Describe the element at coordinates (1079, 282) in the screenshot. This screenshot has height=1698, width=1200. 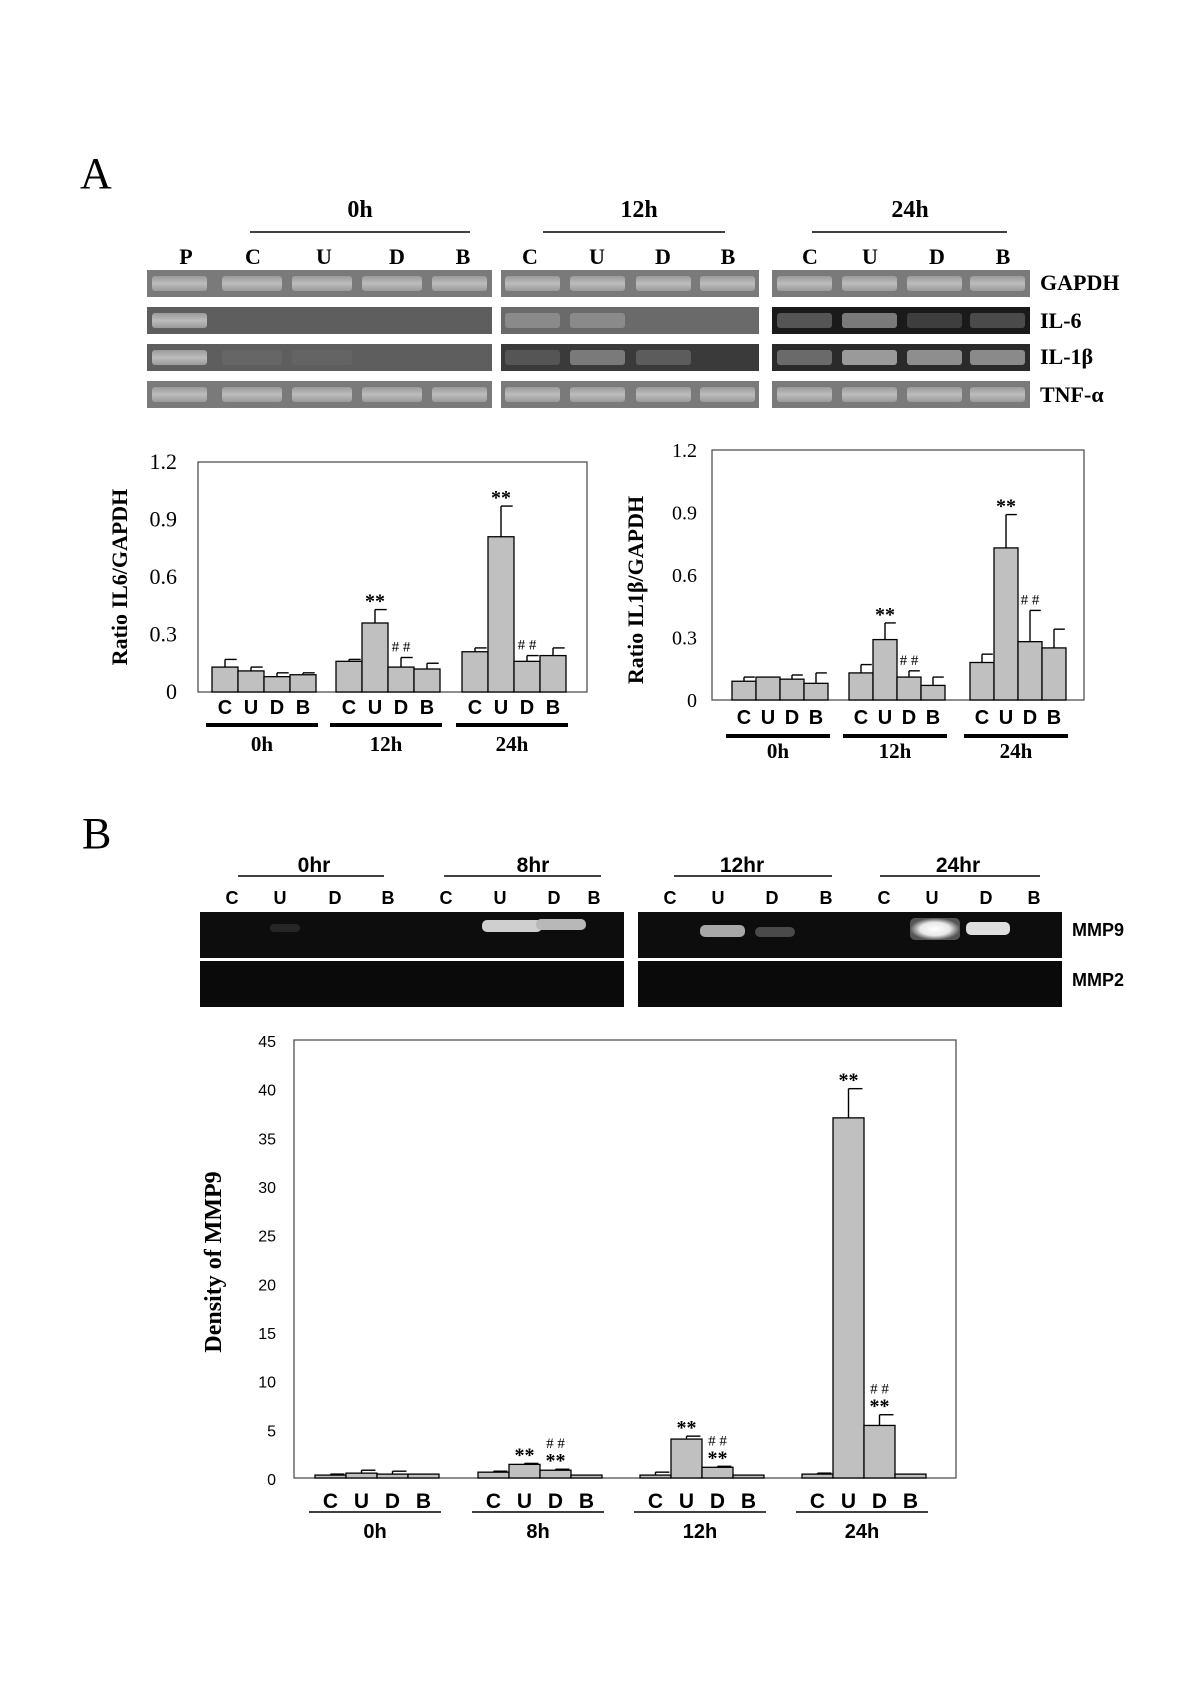
I see `row-label: GAPDH` at that location.